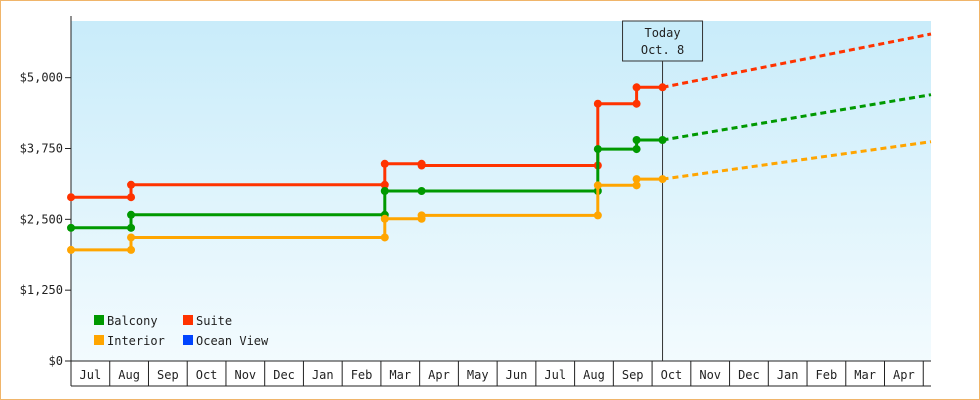 Image resolution: width=980 pixels, height=400 pixels. What do you see at coordinates (136, 341) in the screenshot?
I see `legend-label: Interior` at bounding box center [136, 341].